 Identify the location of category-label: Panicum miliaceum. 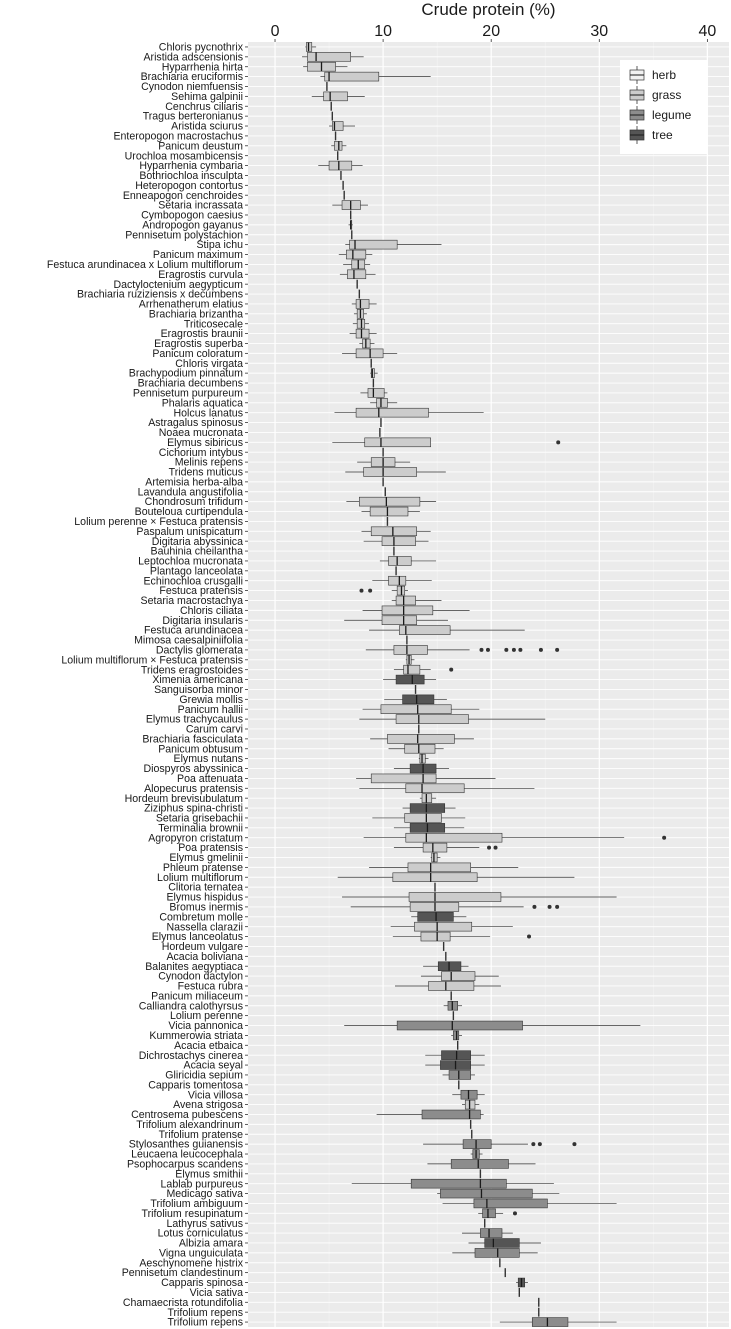
(197, 996).